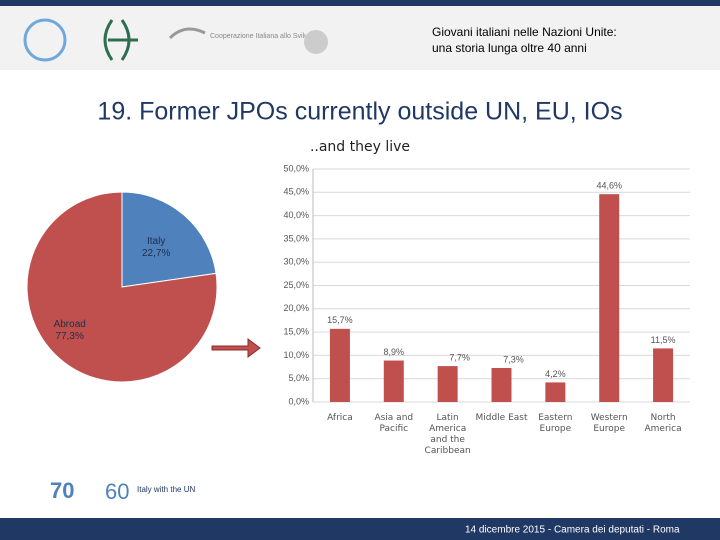  What do you see at coordinates (296, 215) in the screenshot?
I see `y-tick-label: 40,0%` at bounding box center [296, 215].